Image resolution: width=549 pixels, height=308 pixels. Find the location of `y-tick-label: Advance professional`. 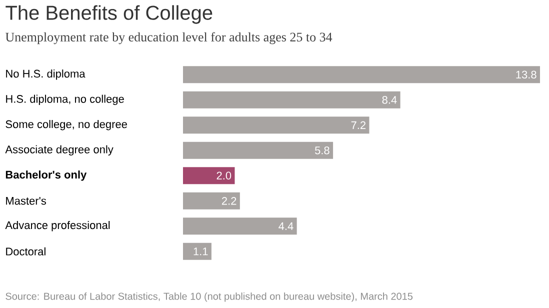

y-tick-label: Advance professional is located at coordinates (57, 226).